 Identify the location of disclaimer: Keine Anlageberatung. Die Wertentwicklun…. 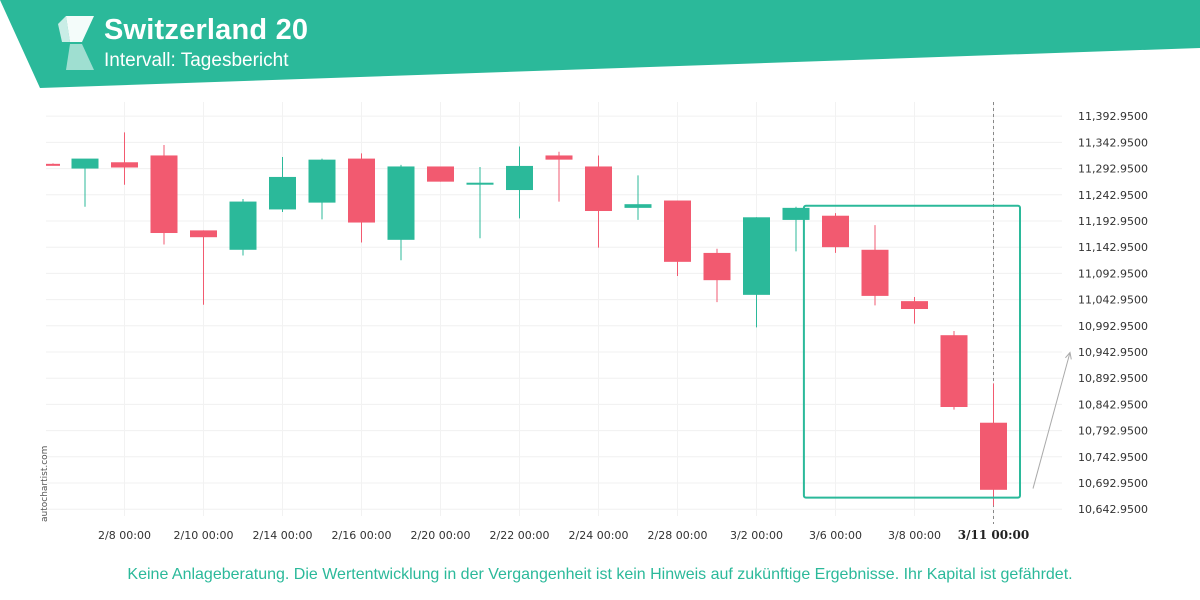
(600, 574).